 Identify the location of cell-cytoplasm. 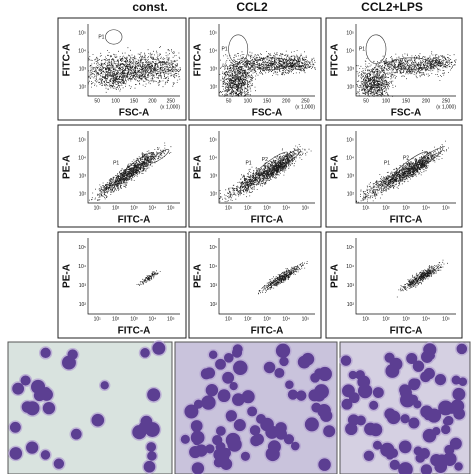
(404, 407).